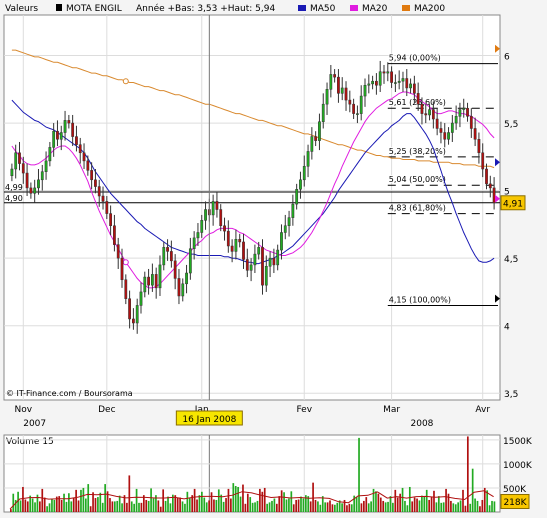 The height and width of the screenshot is (518, 547). Describe the element at coordinates (515, 503) in the screenshot. I see `volume-badge-text: 218K` at that location.